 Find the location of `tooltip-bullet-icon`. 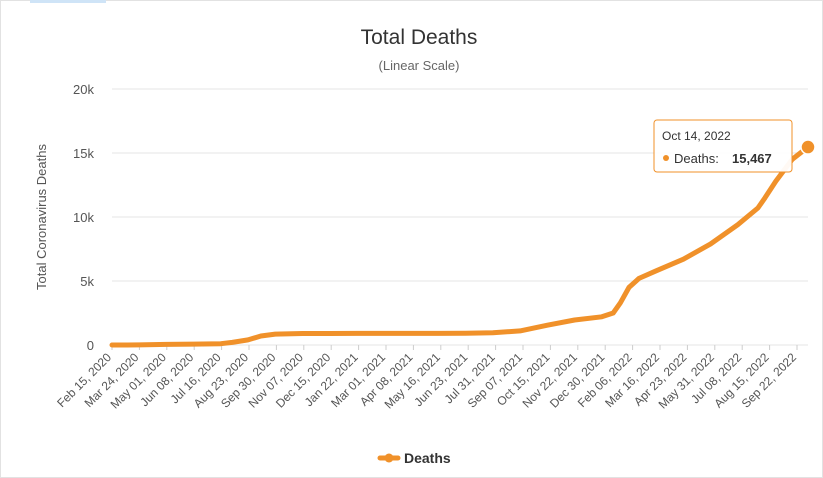

tooltip-bullet-icon is located at coordinates (666, 158).